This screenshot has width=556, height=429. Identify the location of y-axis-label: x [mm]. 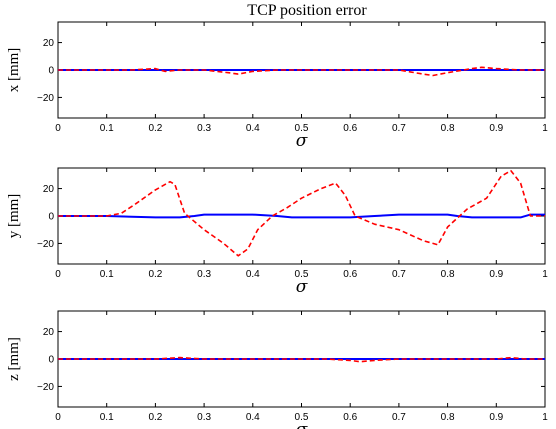
(14, 70).